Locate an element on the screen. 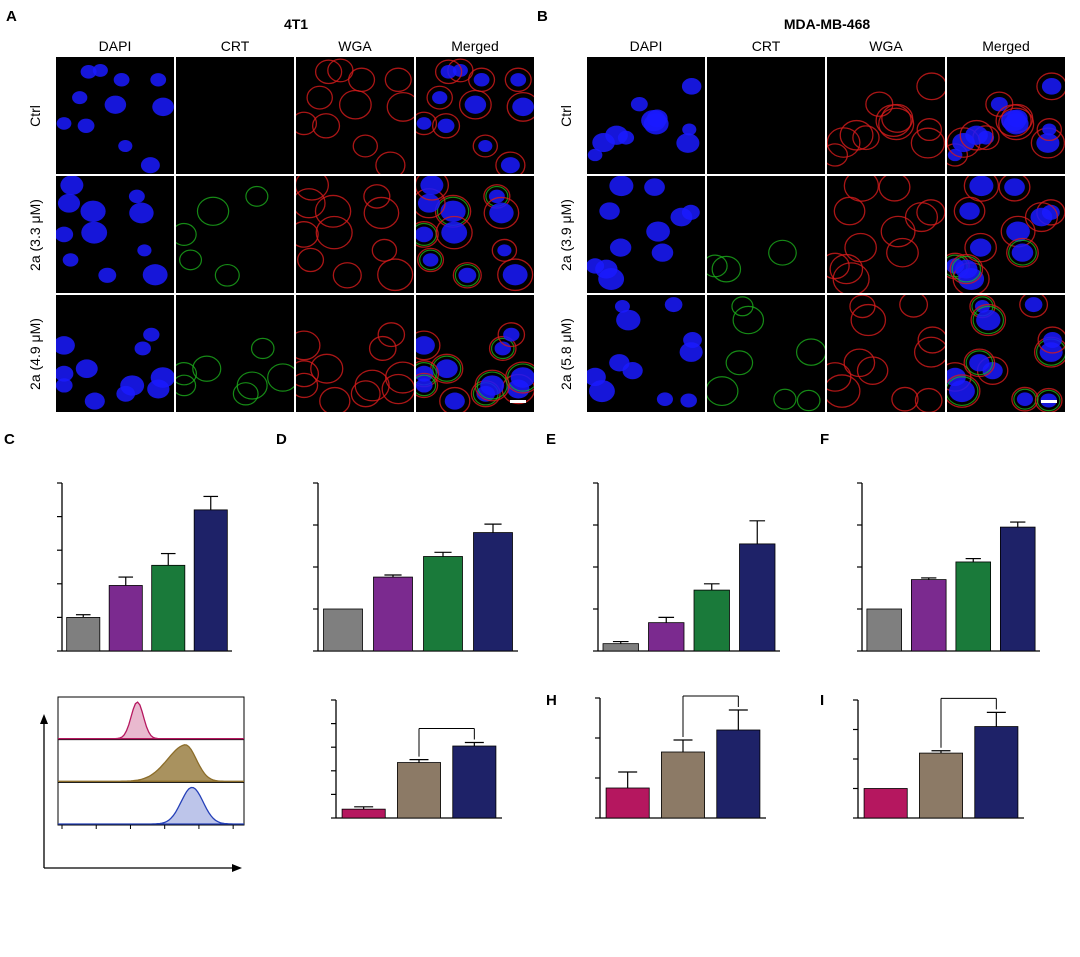 Image resolution: width=1080 pixels, height=957 pixels. micrograph-a-r2-crt is located at coordinates (235, 353).